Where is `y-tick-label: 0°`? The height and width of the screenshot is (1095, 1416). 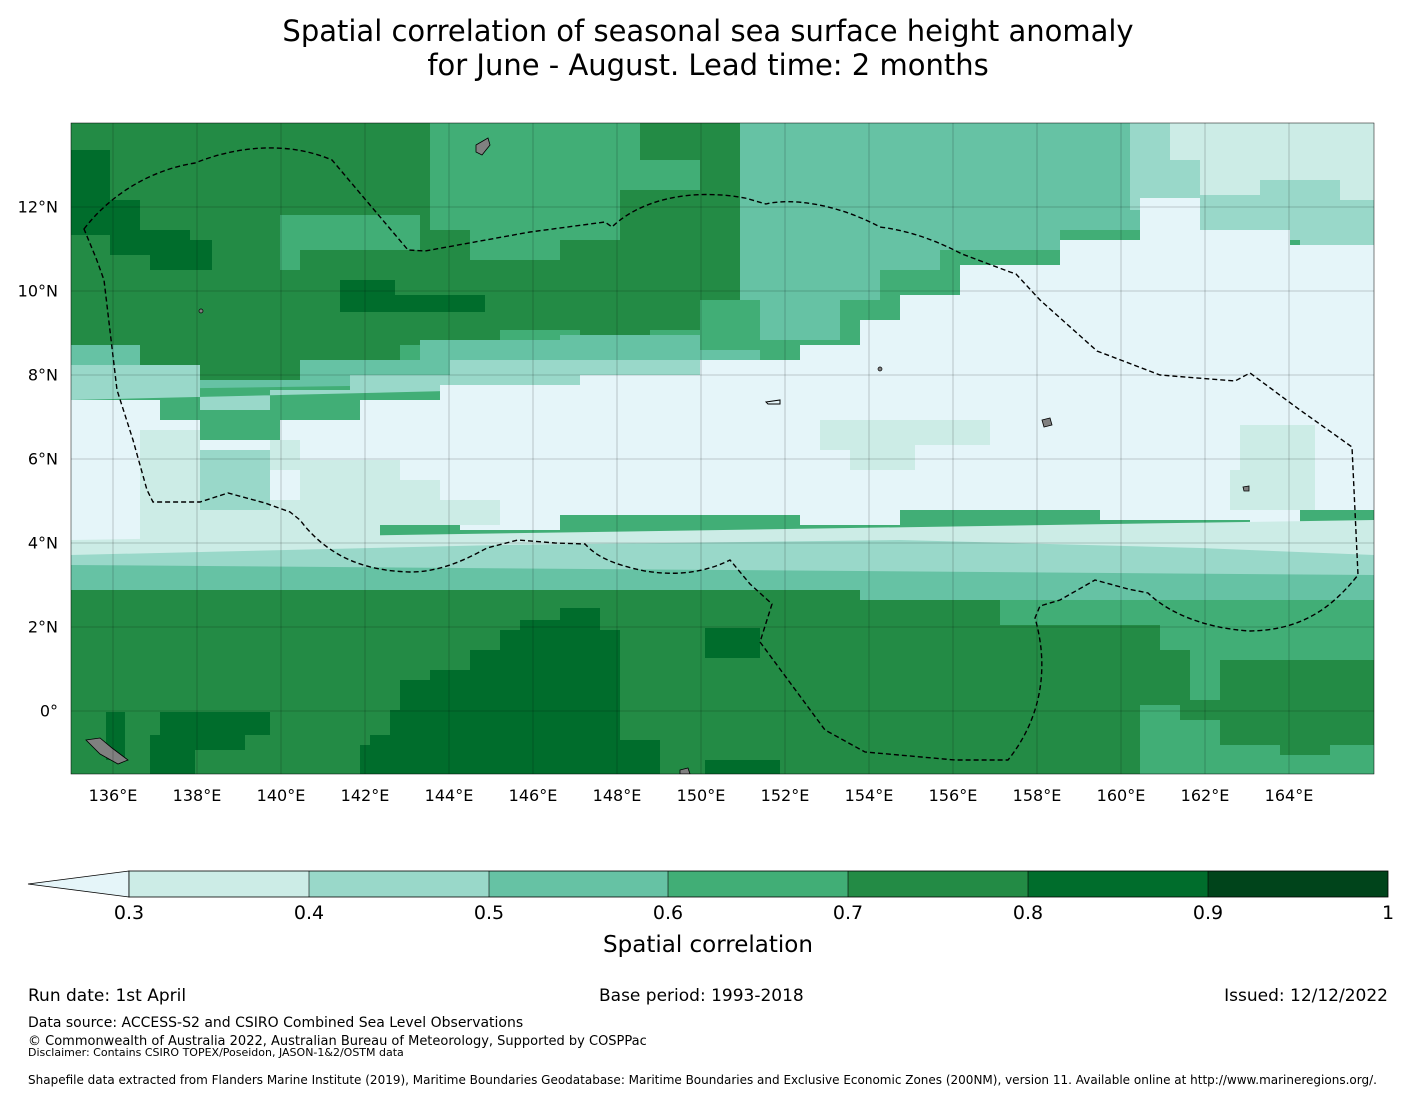
y-tick-label: 0° is located at coordinates (48, 711).